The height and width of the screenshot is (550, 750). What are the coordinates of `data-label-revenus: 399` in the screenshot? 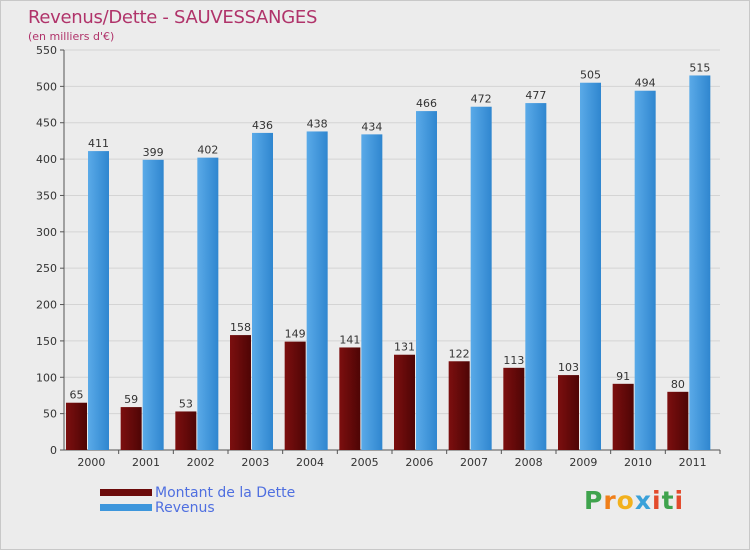 It's located at (153, 152).